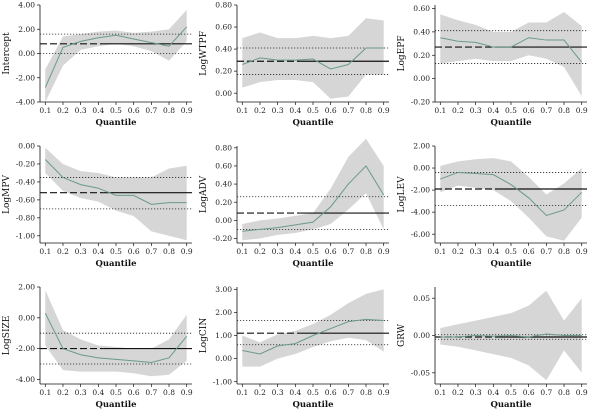 The image size is (600, 418). Describe the element at coordinates (421, 8) in the screenshot. I see `y-tick-label: 0.60` at that location.